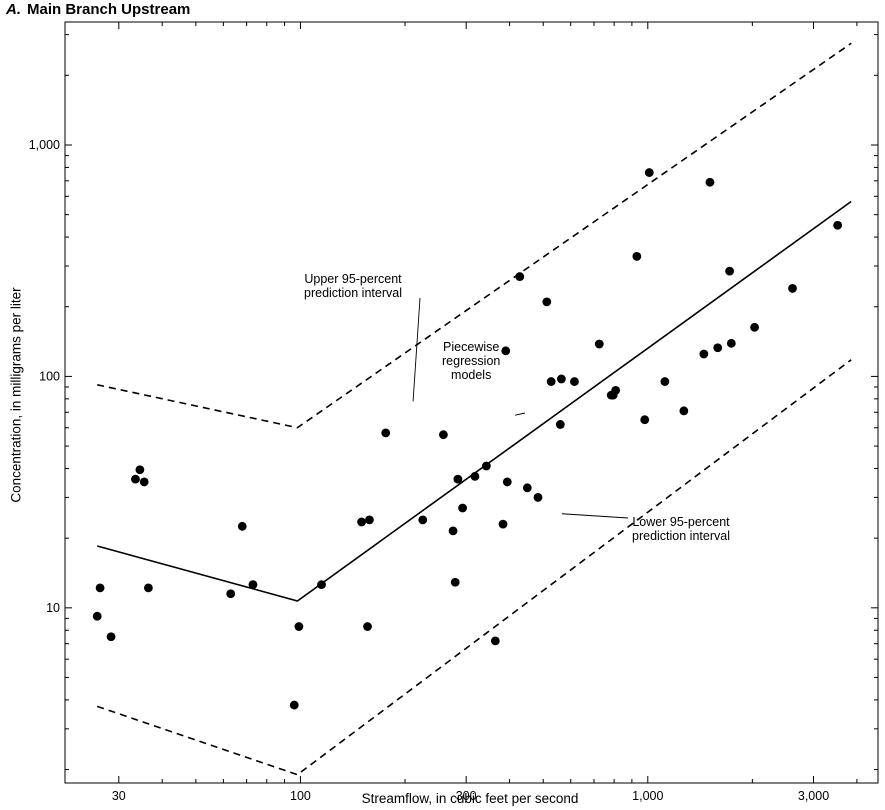 Image resolution: width=885 pixels, height=810 pixels. What do you see at coordinates (471, 375) in the screenshot?
I see `annotation-line: models` at bounding box center [471, 375].